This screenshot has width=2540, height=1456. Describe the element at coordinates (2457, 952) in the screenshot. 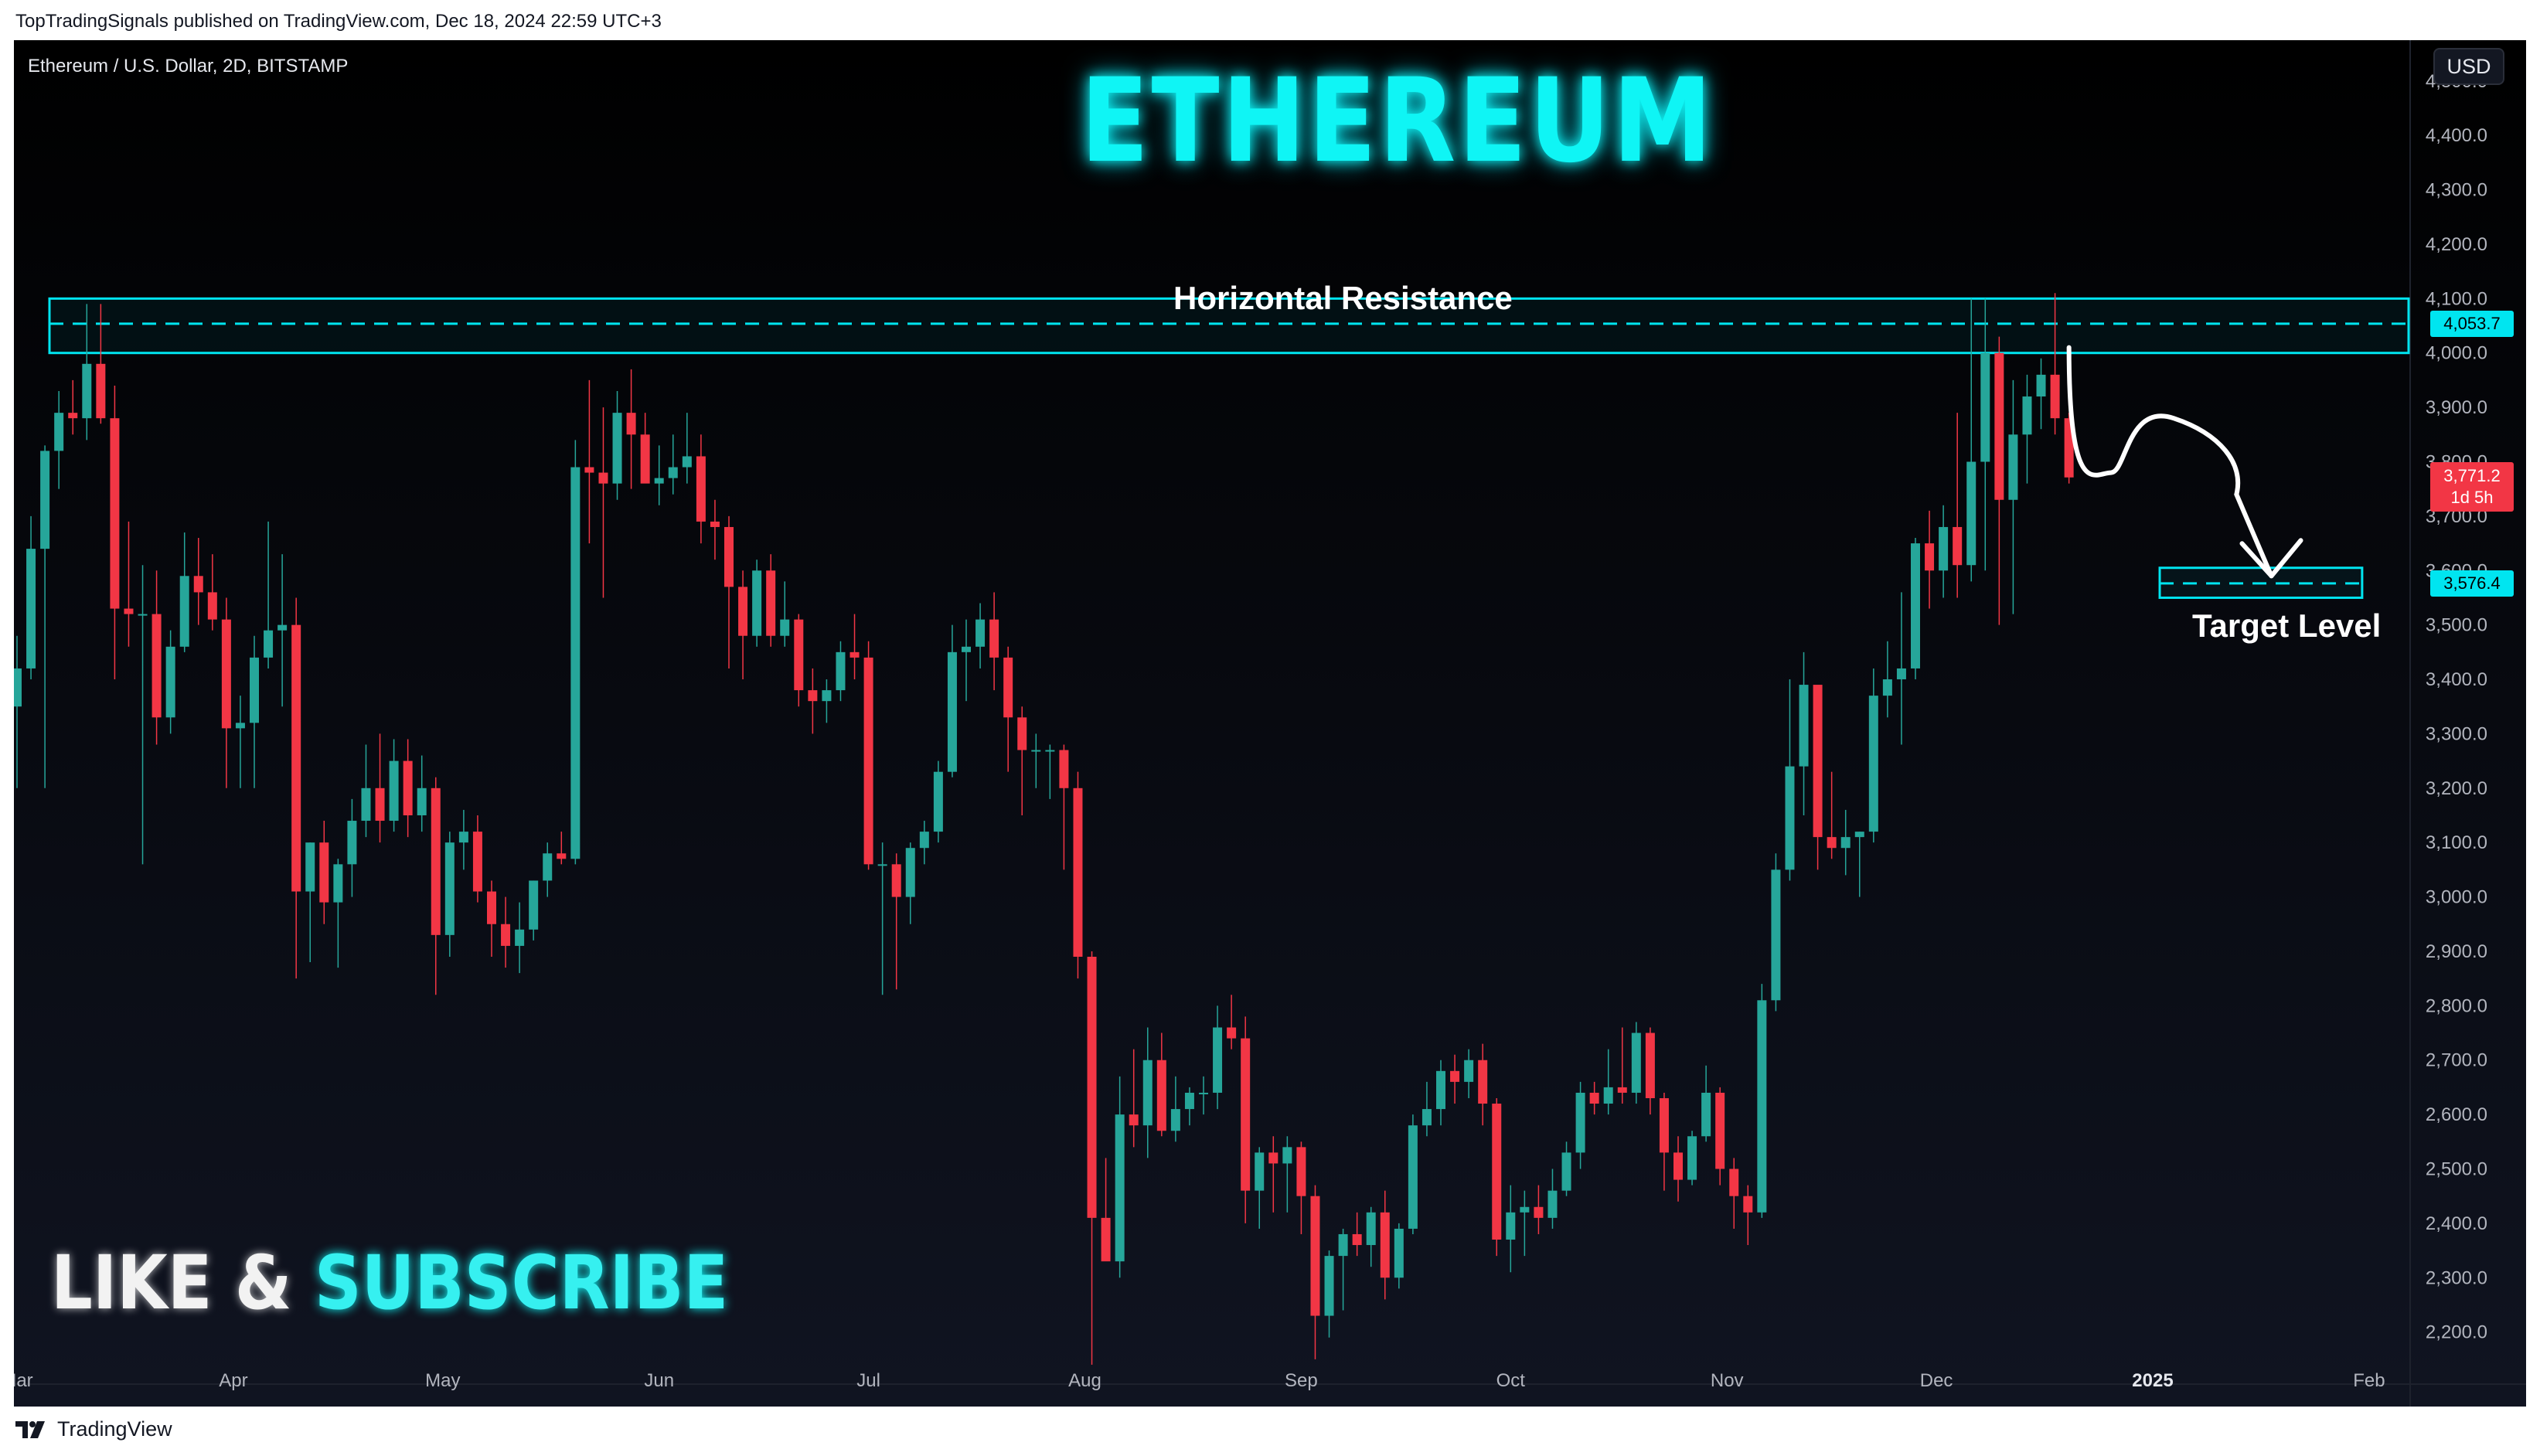

I see `y-tick-label: 2,900.0` at that location.